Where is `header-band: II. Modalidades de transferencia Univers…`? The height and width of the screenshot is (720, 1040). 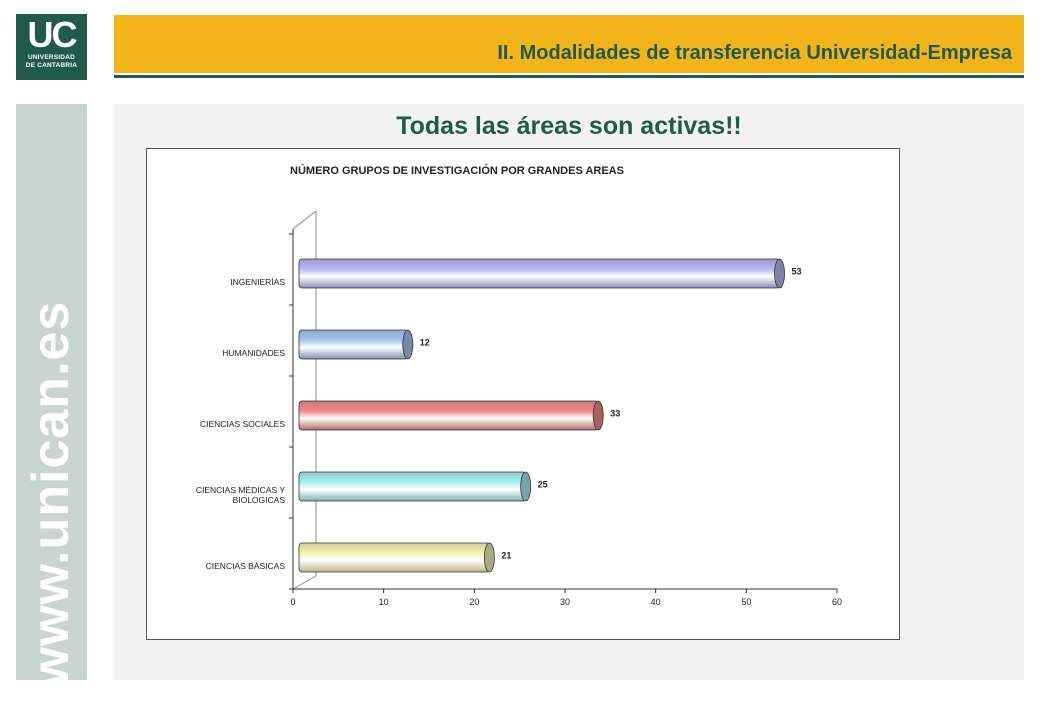 header-band: II. Modalidades de transferencia Univers… is located at coordinates (569, 44).